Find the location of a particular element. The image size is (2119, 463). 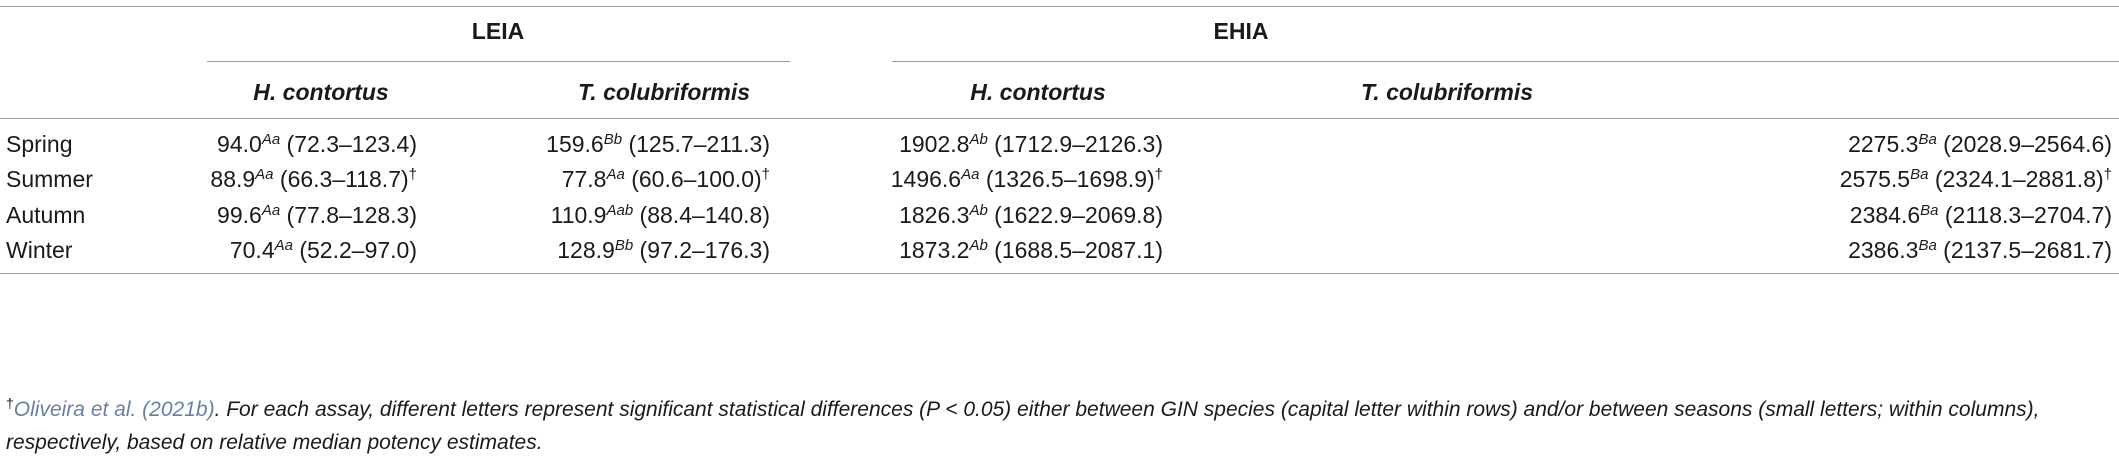

col-header-ehia-hc: H. contortus is located at coordinates (1038, 92).